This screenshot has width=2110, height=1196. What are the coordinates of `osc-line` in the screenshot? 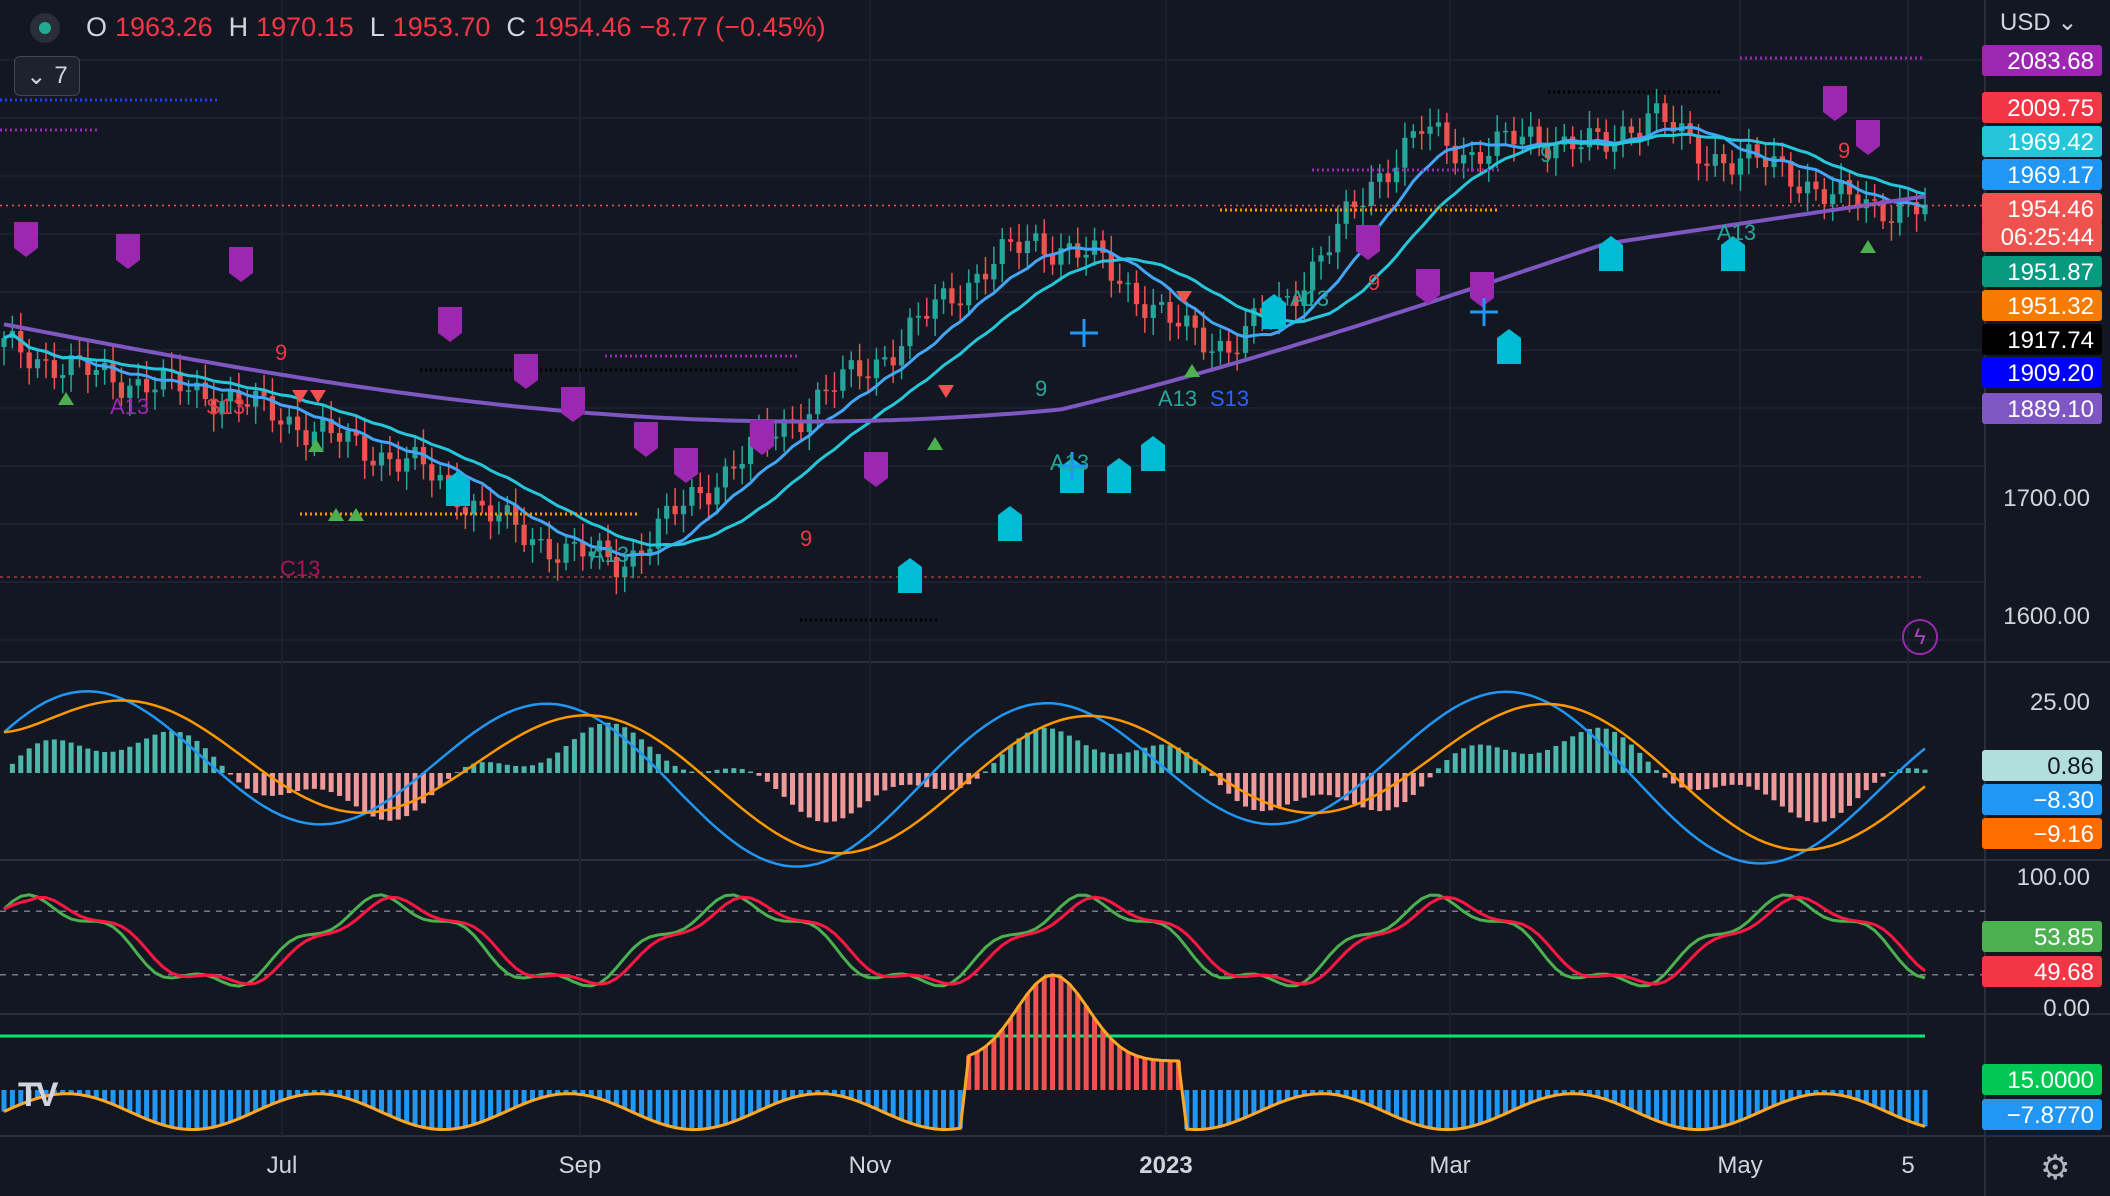 It's located at (964, 1052).